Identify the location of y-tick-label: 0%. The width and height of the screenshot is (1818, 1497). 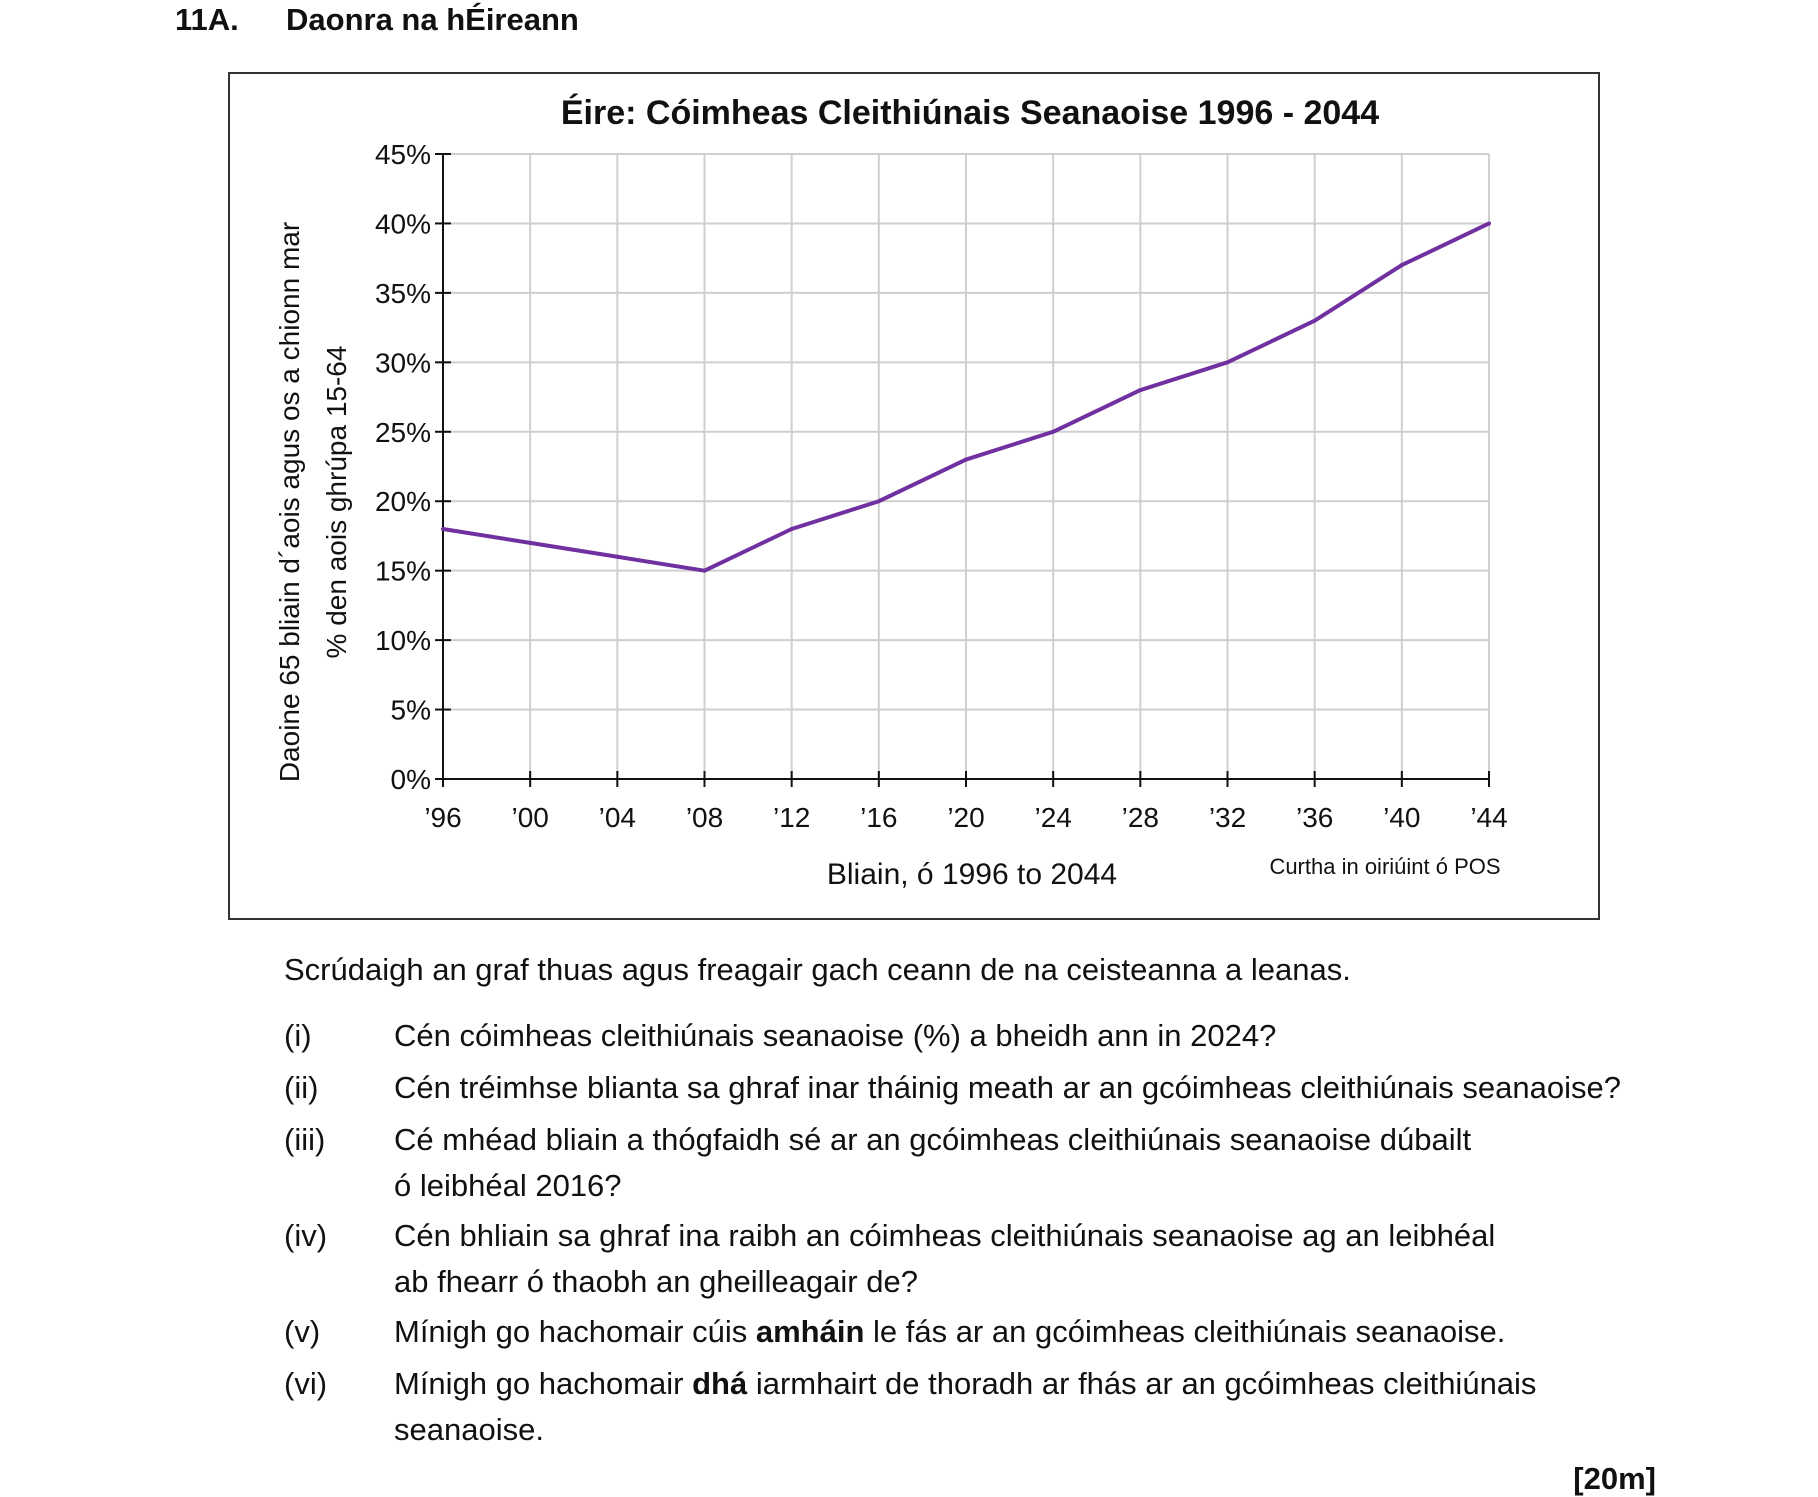
(411, 779).